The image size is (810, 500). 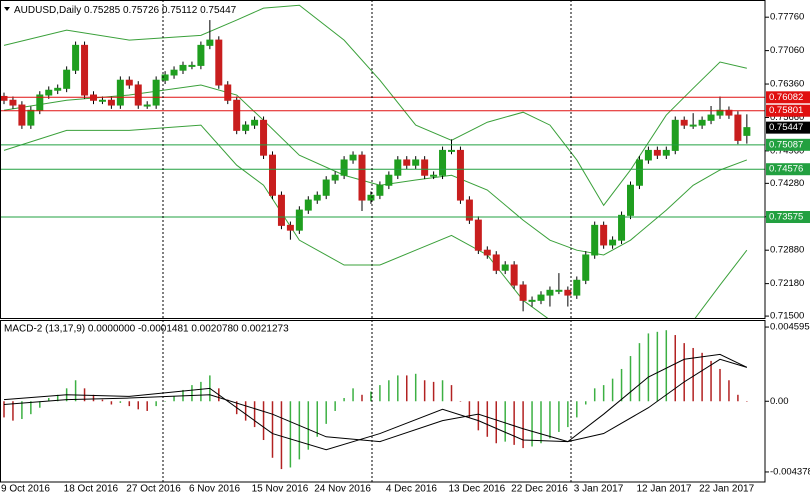 What do you see at coordinates (787, 316) in the screenshot?
I see `y-tick-label: 0.71500` at bounding box center [787, 316].